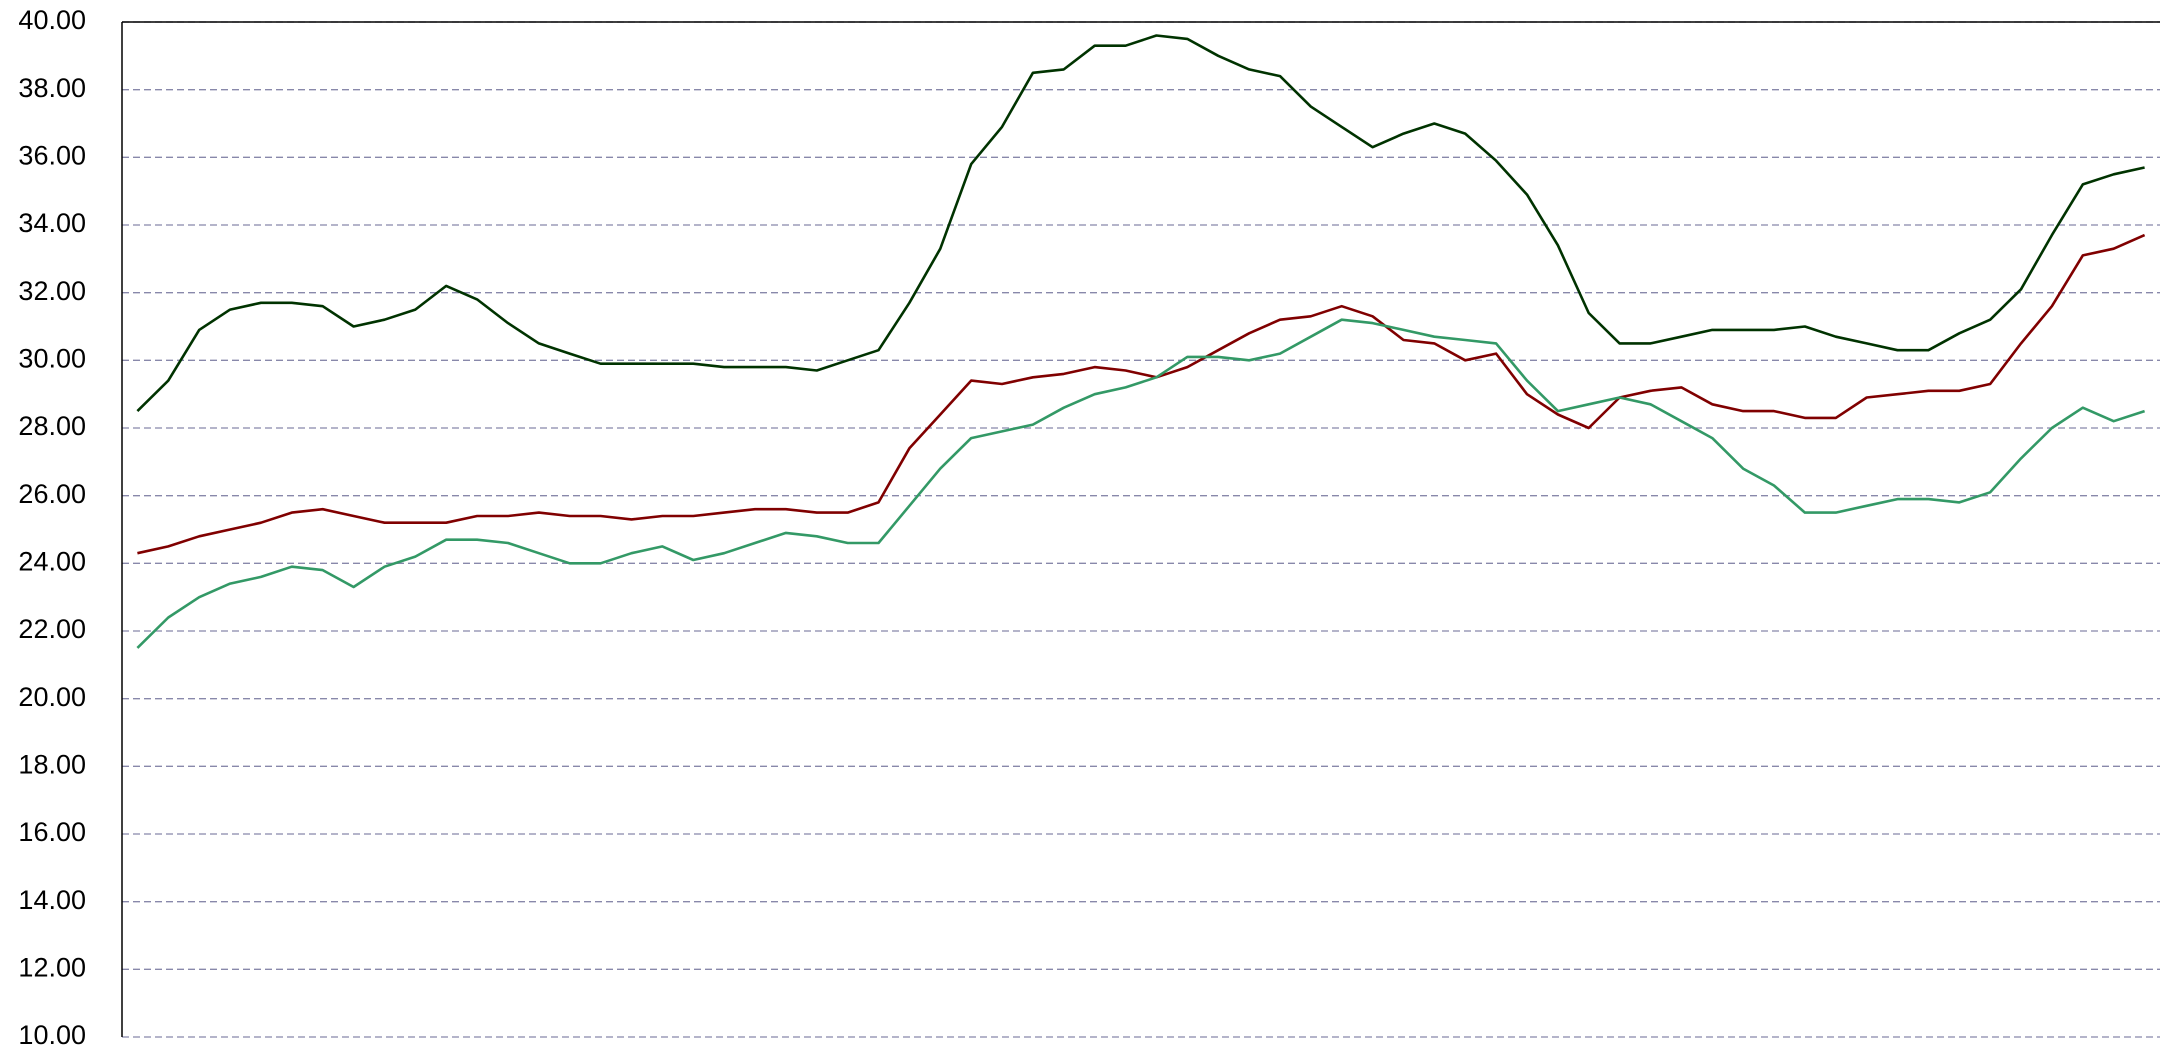 The height and width of the screenshot is (1048, 2168). What do you see at coordinates (52, 426) in the screenshot?
I see `y-tick-label: 28.00` at bounding box center [52, 426].